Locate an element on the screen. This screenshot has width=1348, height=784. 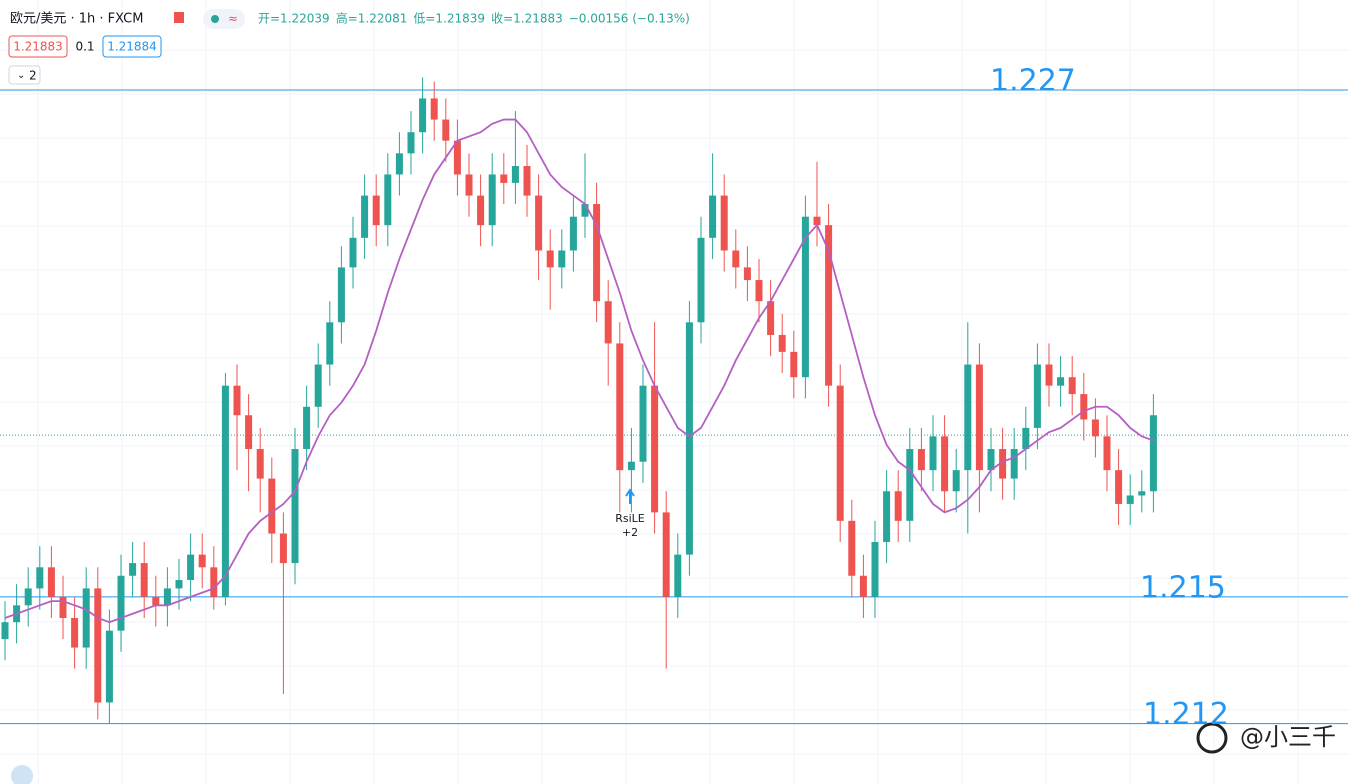
logo is located at coordinates (22, 774).